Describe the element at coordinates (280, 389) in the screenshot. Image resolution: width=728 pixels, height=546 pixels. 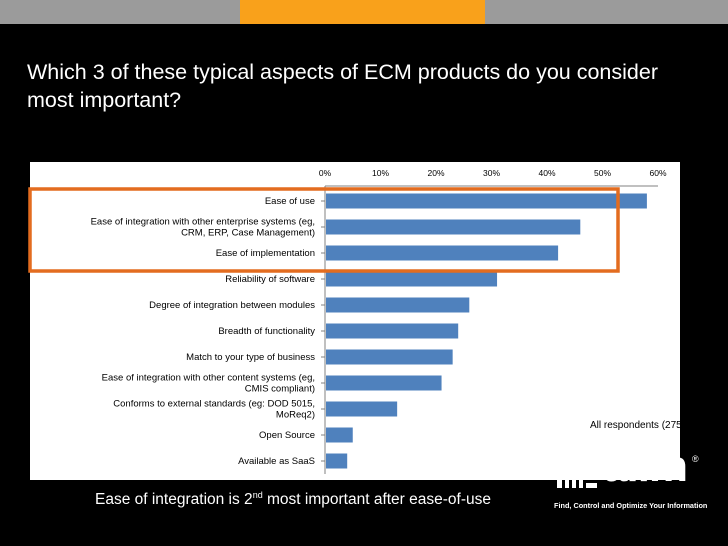
I see `category-label-line: CMIS compliant)` at that location.